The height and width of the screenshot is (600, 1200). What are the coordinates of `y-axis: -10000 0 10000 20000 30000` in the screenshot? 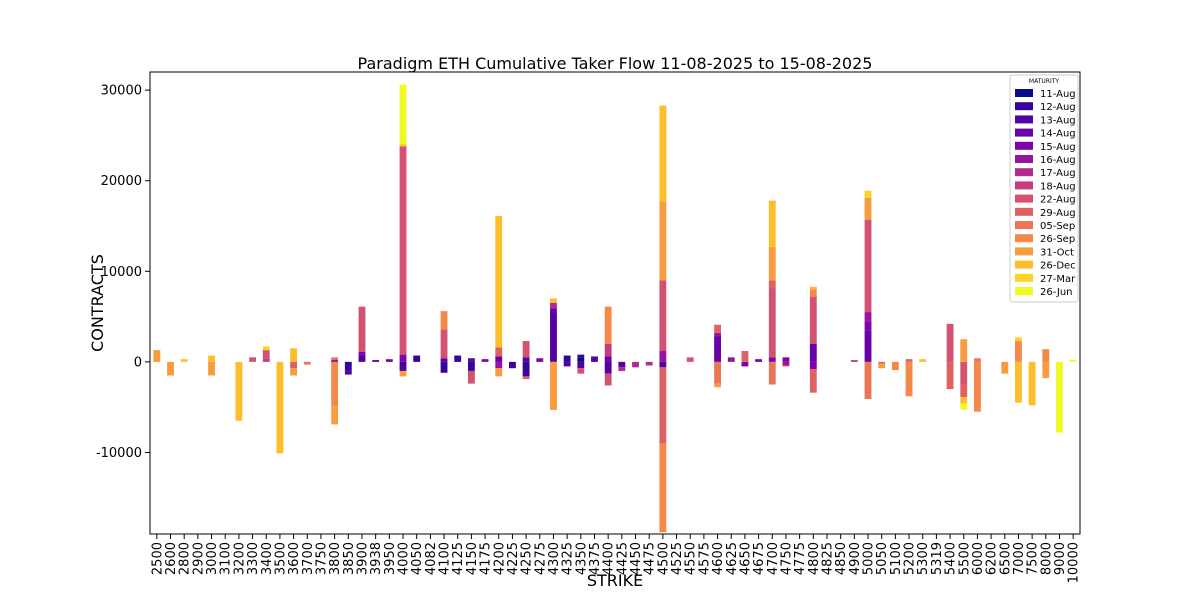 It's located at (123, 272).